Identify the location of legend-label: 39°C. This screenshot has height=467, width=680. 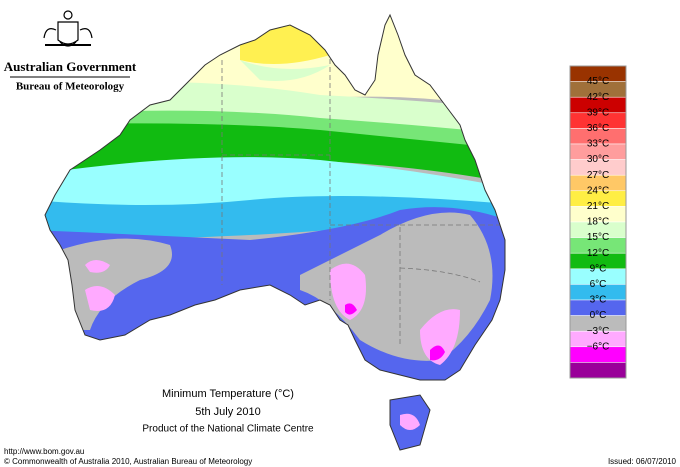
(598, 112).